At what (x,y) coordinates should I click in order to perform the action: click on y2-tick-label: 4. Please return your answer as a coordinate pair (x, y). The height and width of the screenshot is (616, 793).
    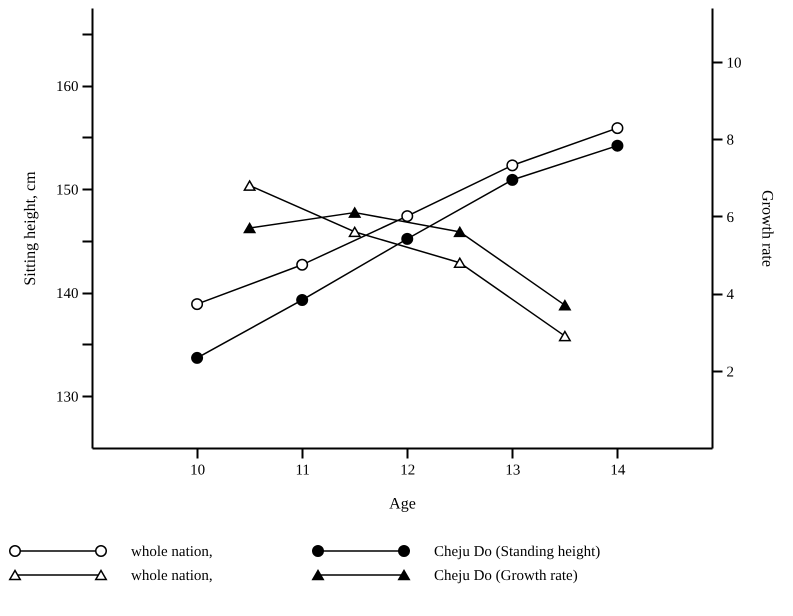
    Looking at the image, I should click on (730, 295).